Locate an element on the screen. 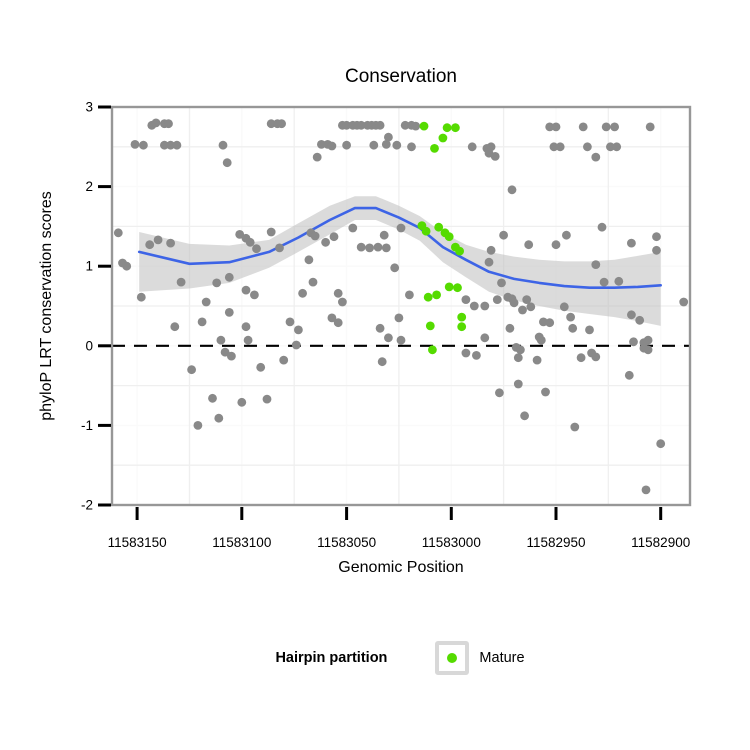 The height and width of the screenshot is (750, 750). confidence-band is located at coordinates (400, 261).